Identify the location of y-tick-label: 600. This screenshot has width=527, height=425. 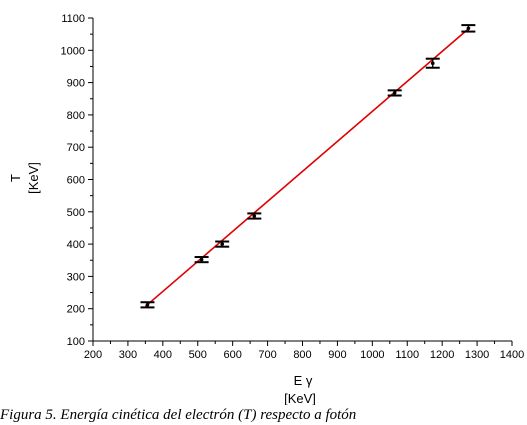
(76, 181).